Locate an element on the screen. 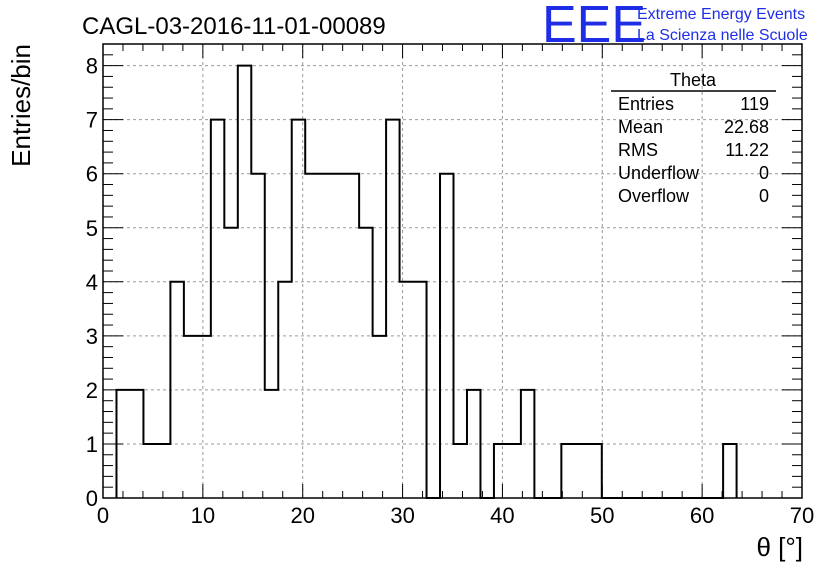 The height and width of the screenshot is (572, 836). logo-line1: Extreme Energy Events is located at coordinates (721, 14).